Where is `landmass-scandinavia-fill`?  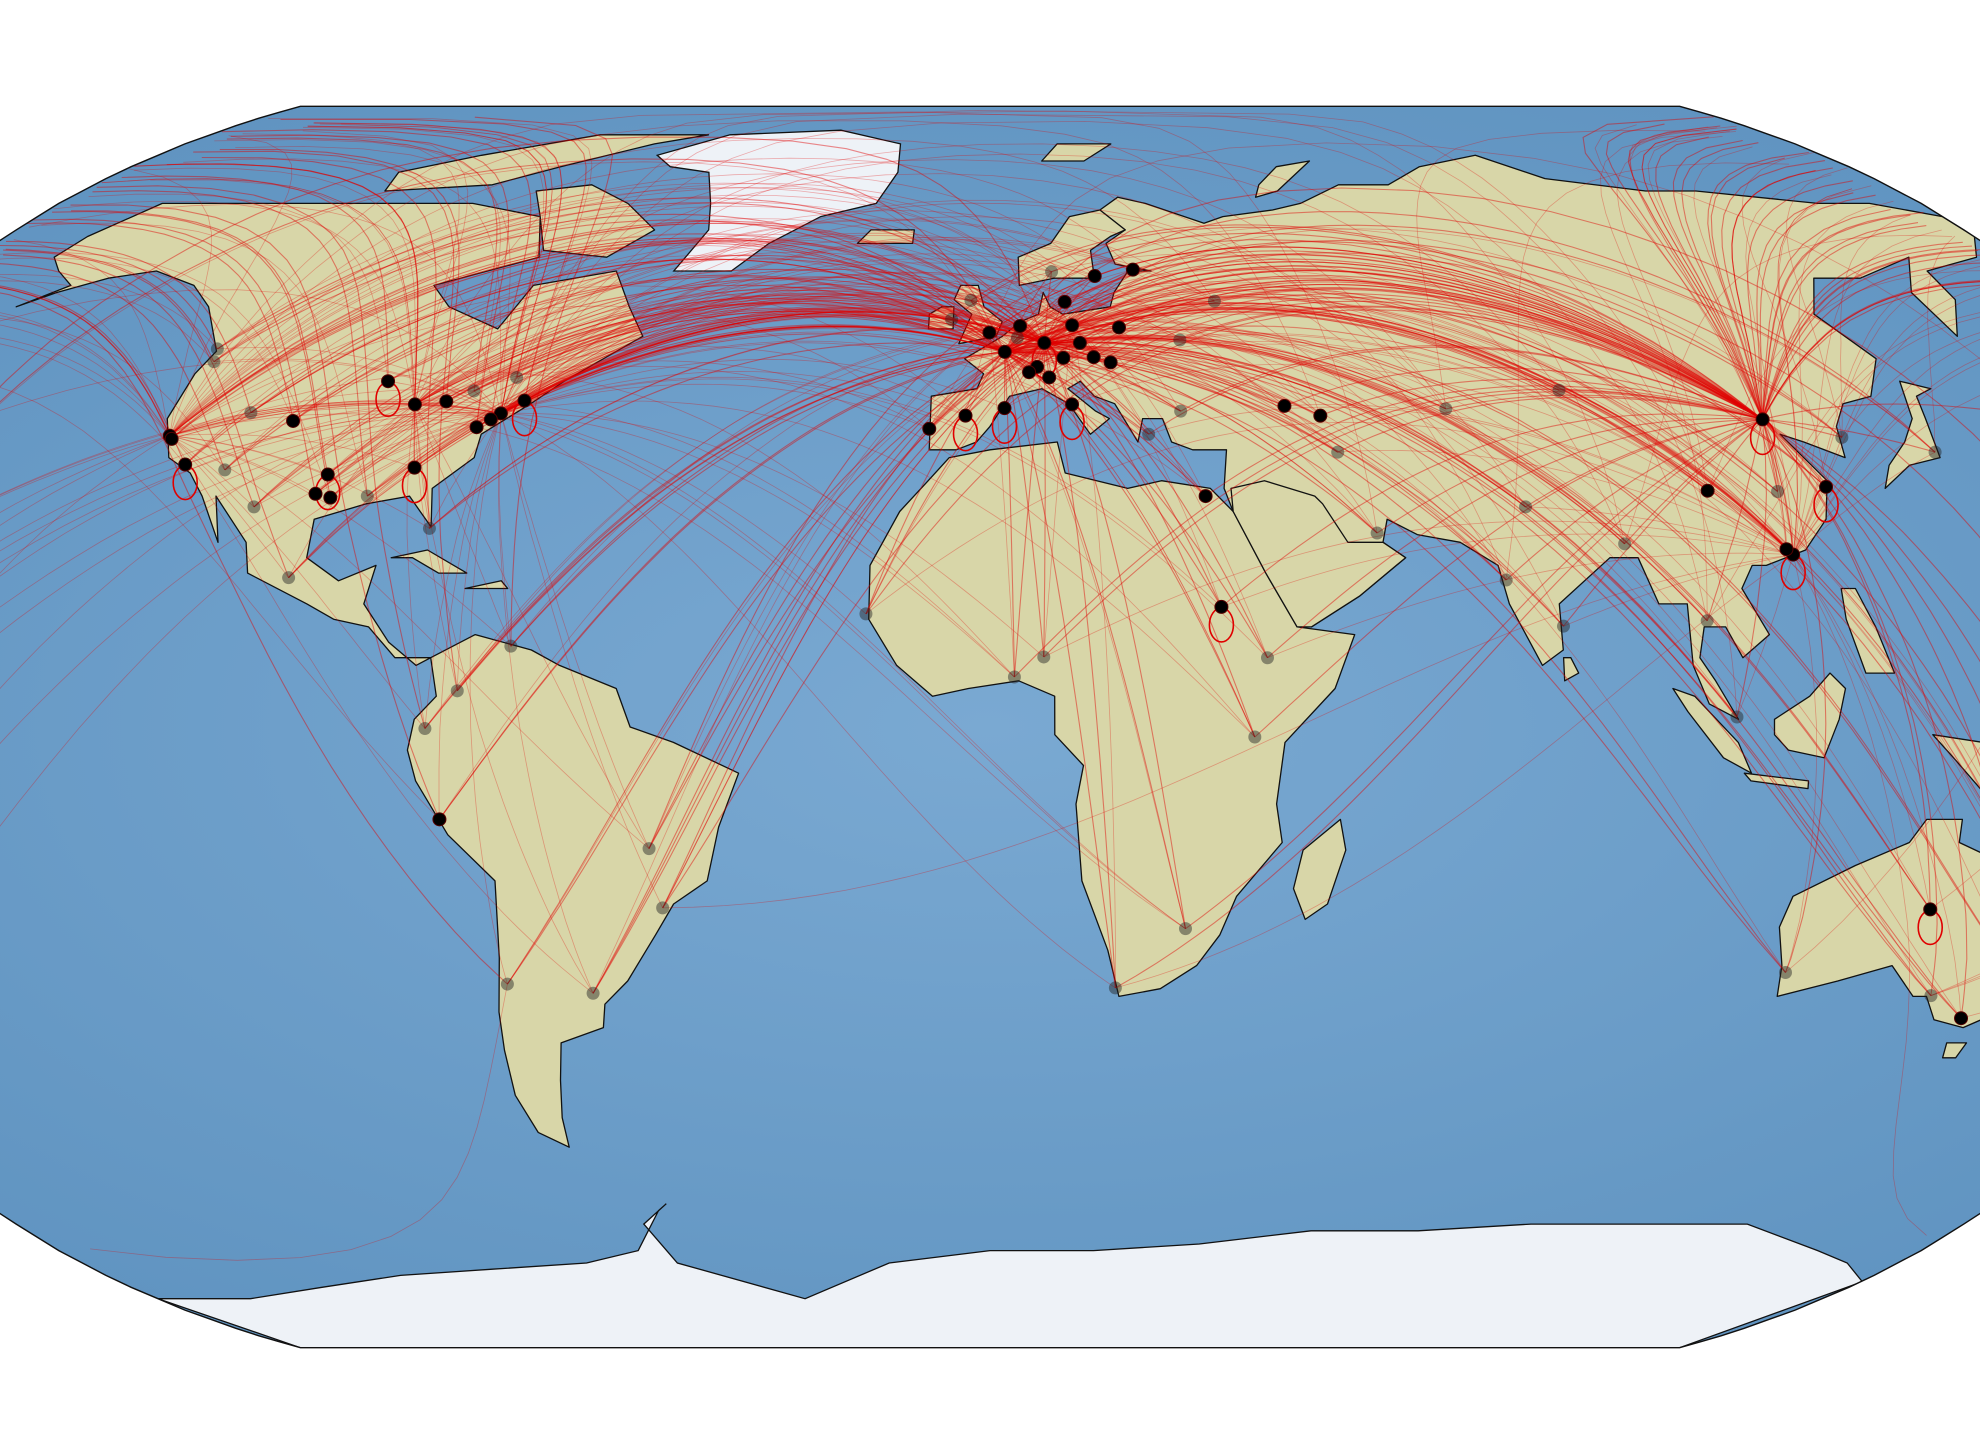 landmass-scandinavia-fill is located at coordinates (1071, 248).